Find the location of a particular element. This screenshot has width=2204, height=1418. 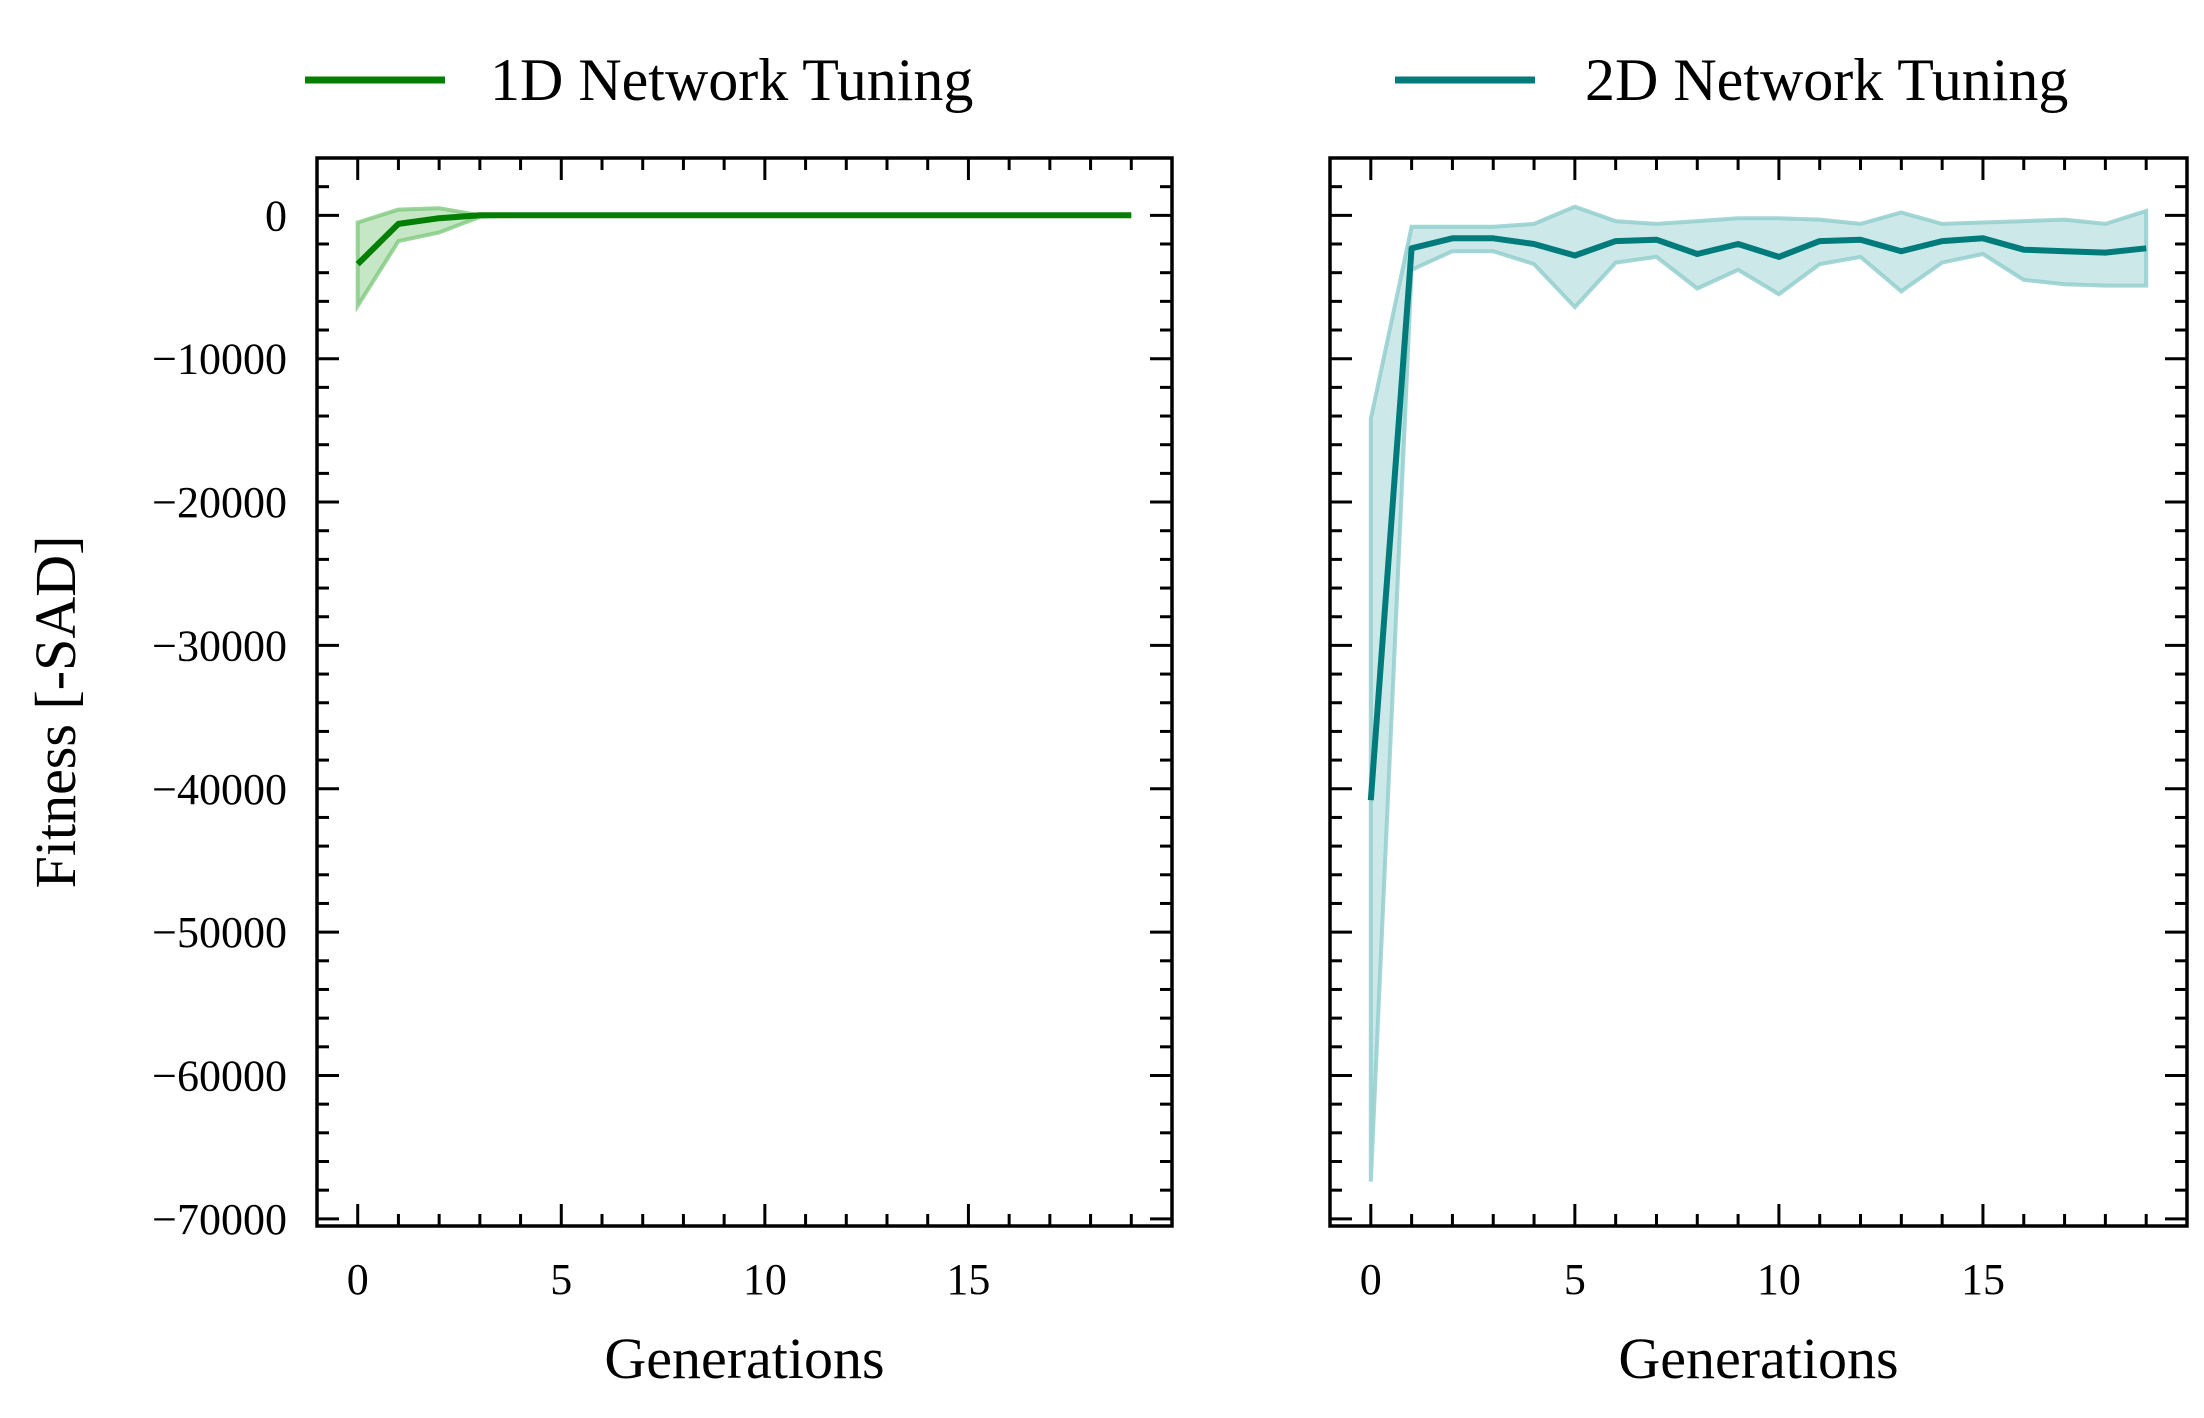

x-axis-label-2d: Generations is located at coordinates (1758, 1358).